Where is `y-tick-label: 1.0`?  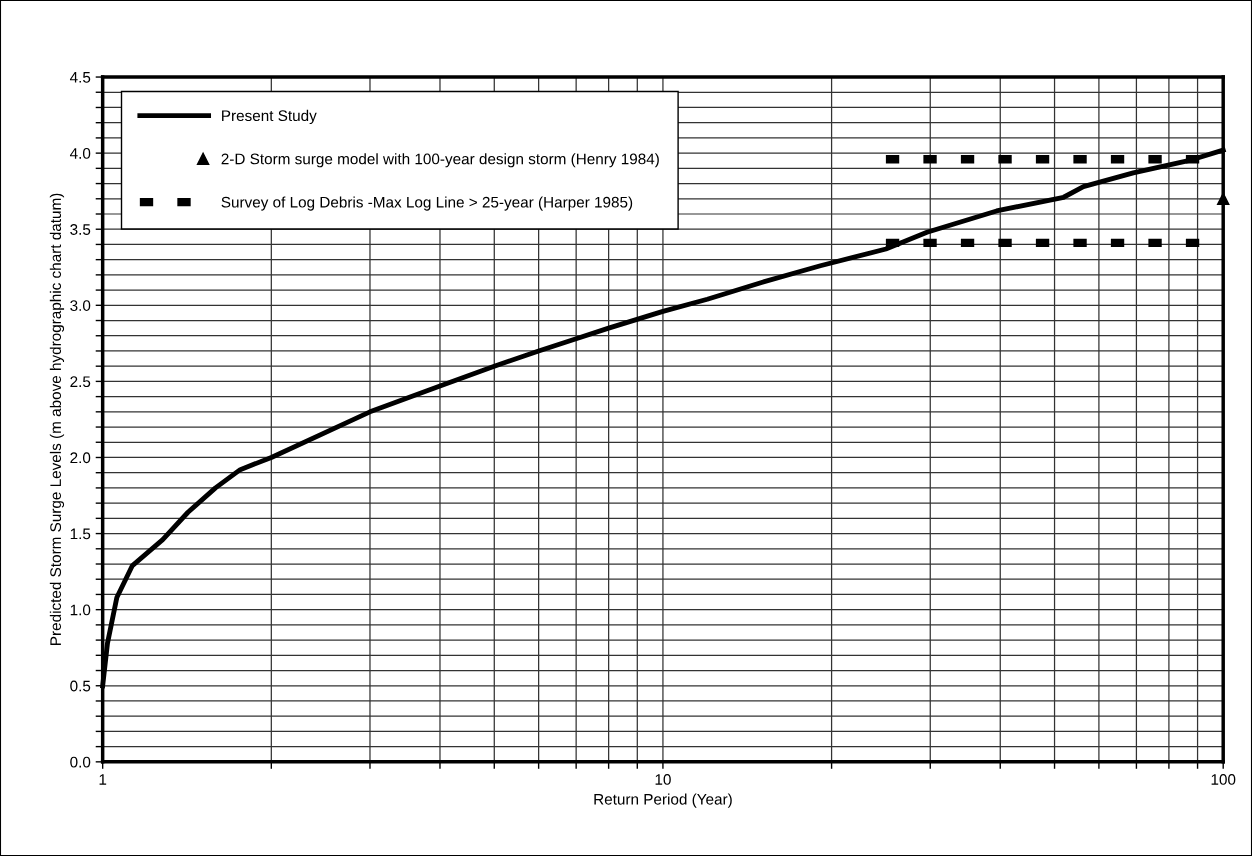 y-tick-label: 1.0 is located at coordinates (80, 610).